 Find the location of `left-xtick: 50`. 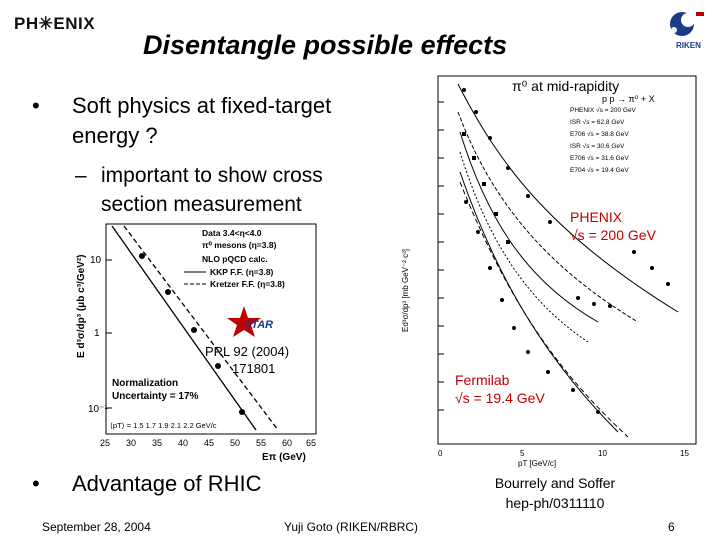

left-xtick: 50 is located at coordinates (235, 443).